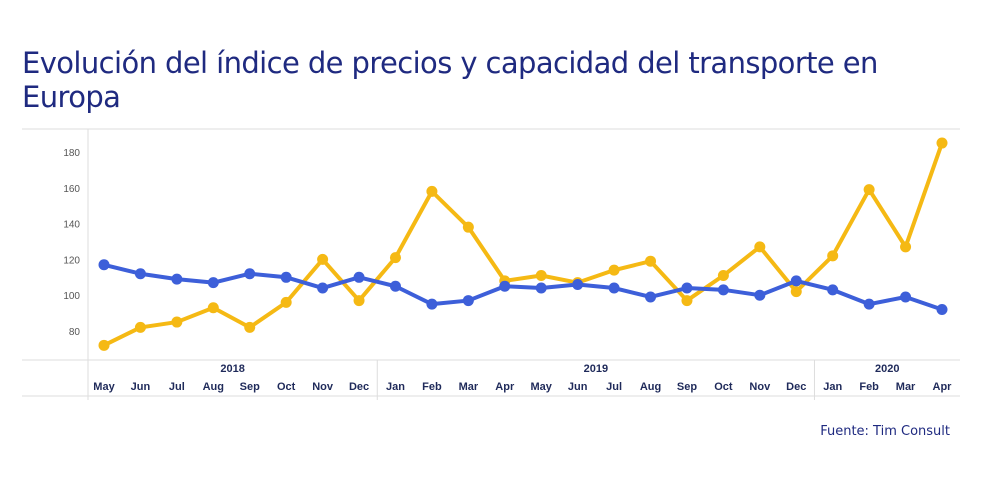 The height and width of the screenshot is (500, 982). I want to click on year-label: 2020, so click(887, 369).